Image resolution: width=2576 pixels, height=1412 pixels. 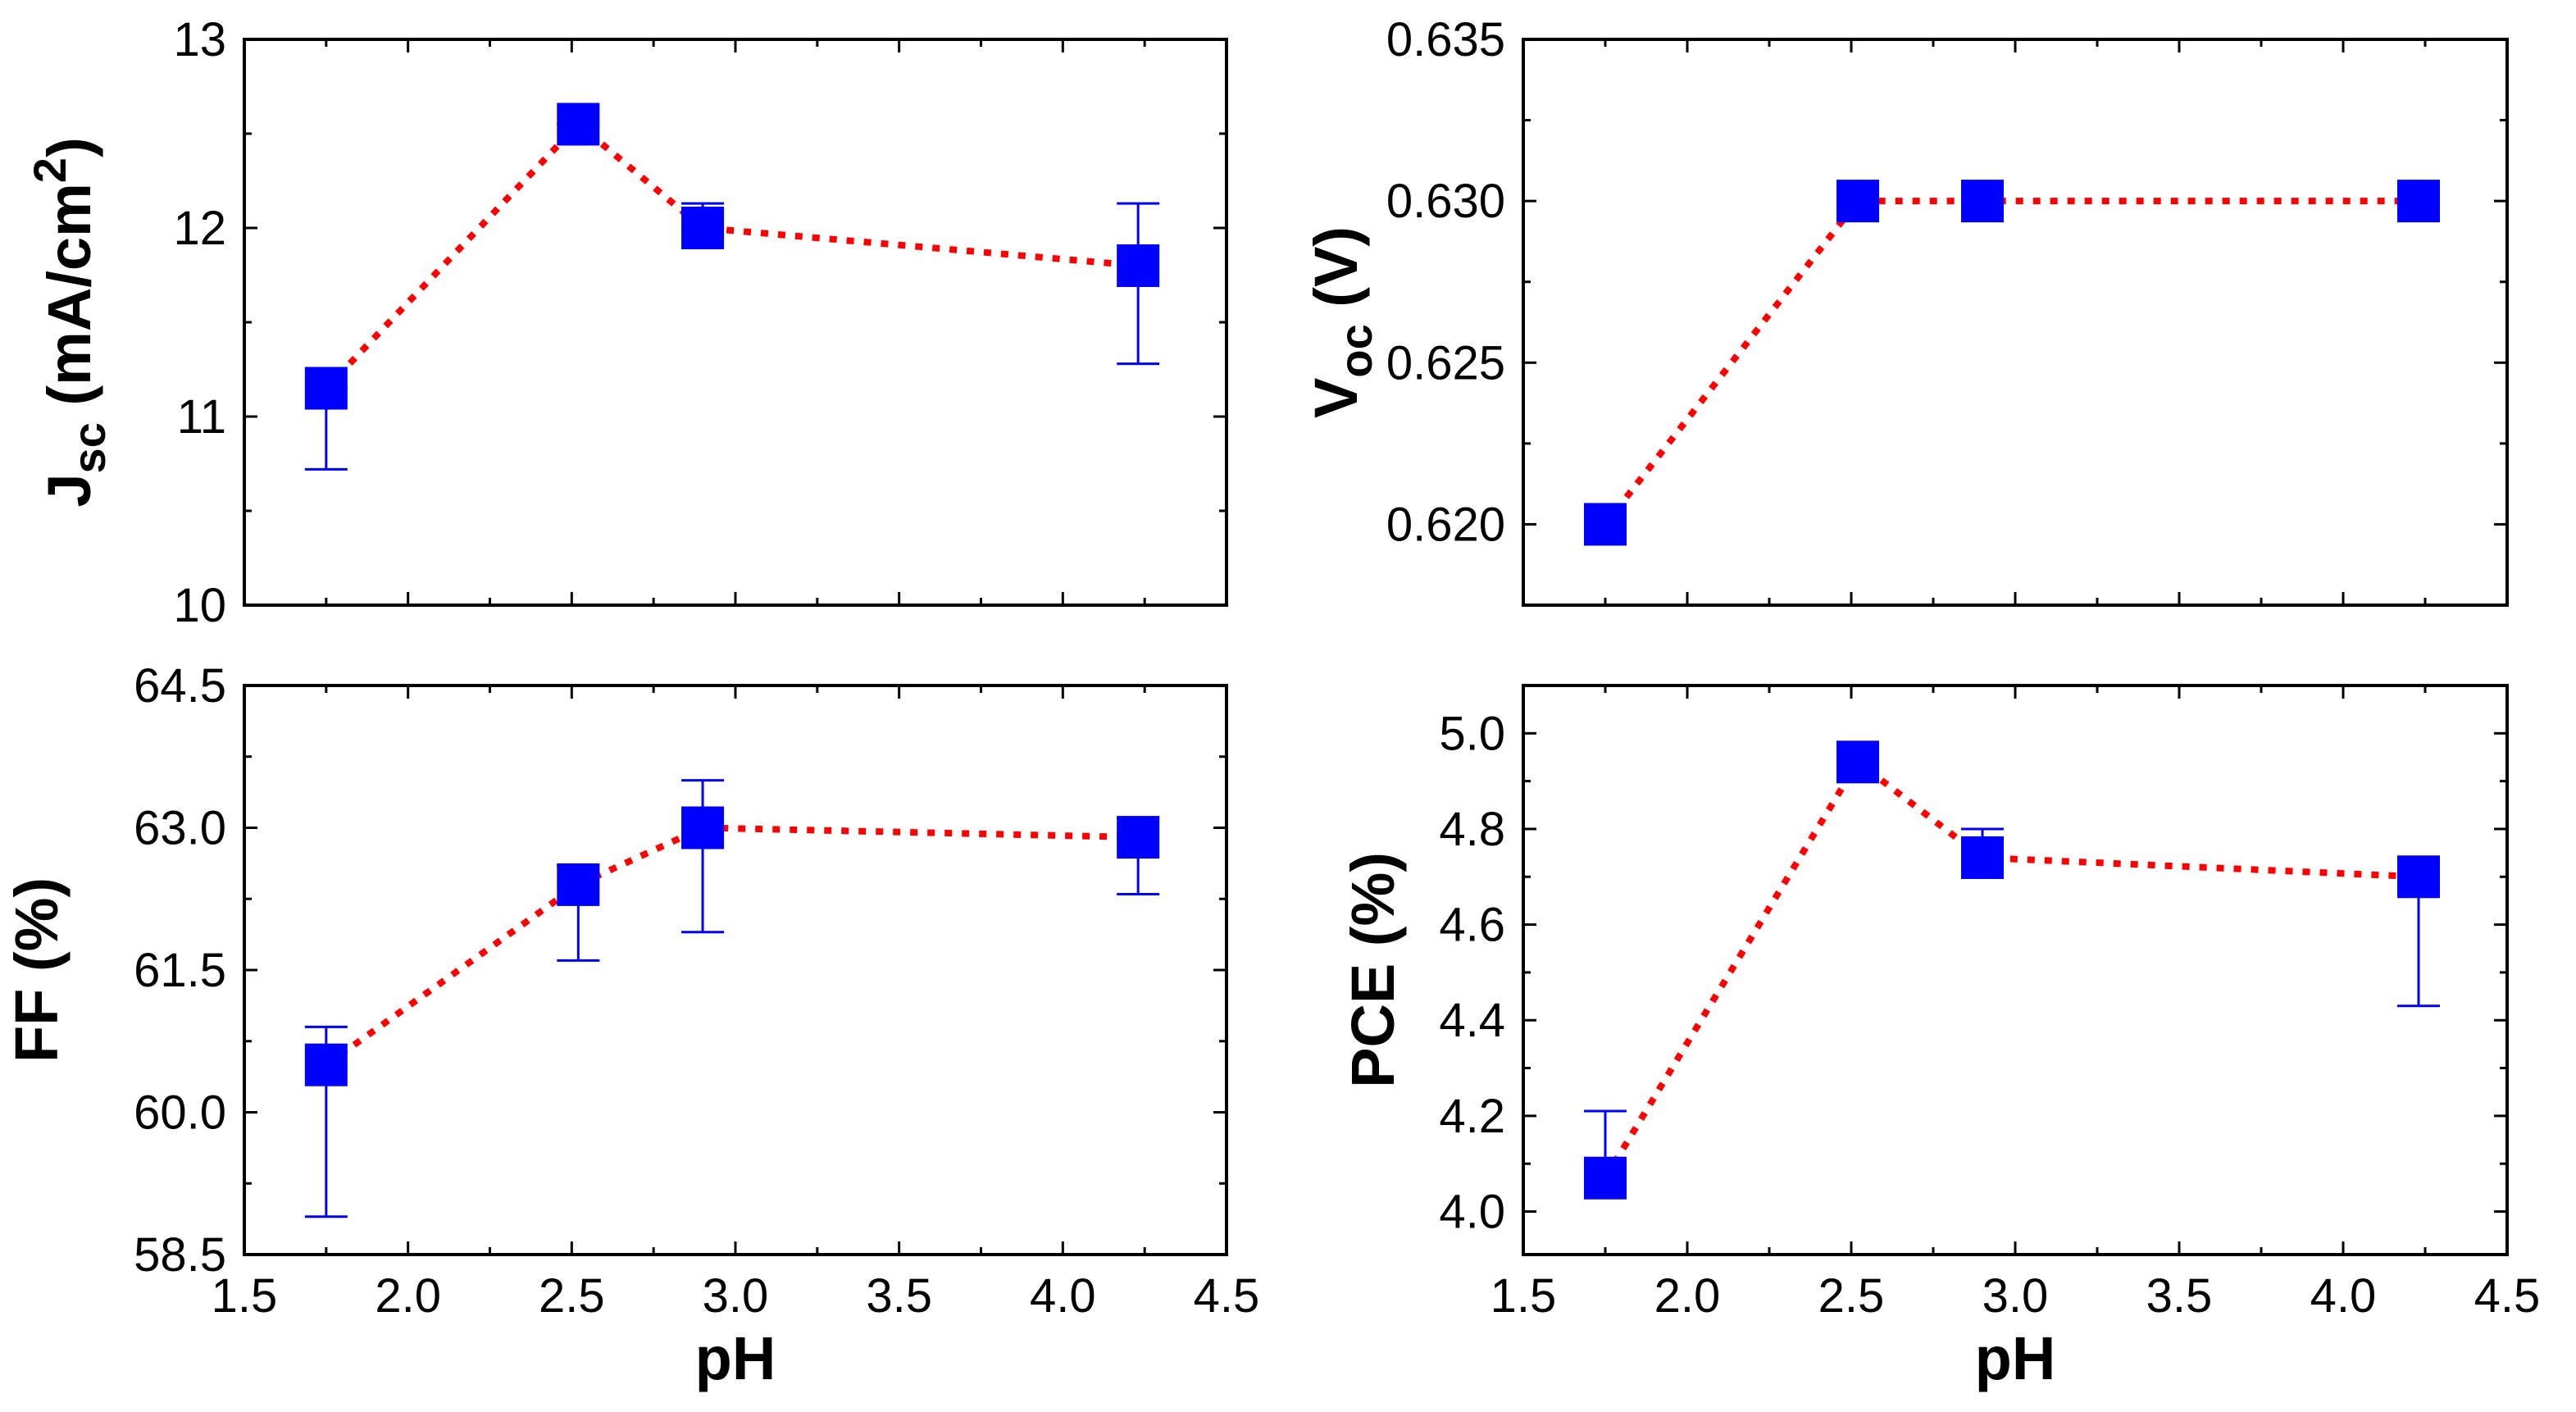 I want to click on pce-x-axis-title: pH, so click(x=2016, y=1358).